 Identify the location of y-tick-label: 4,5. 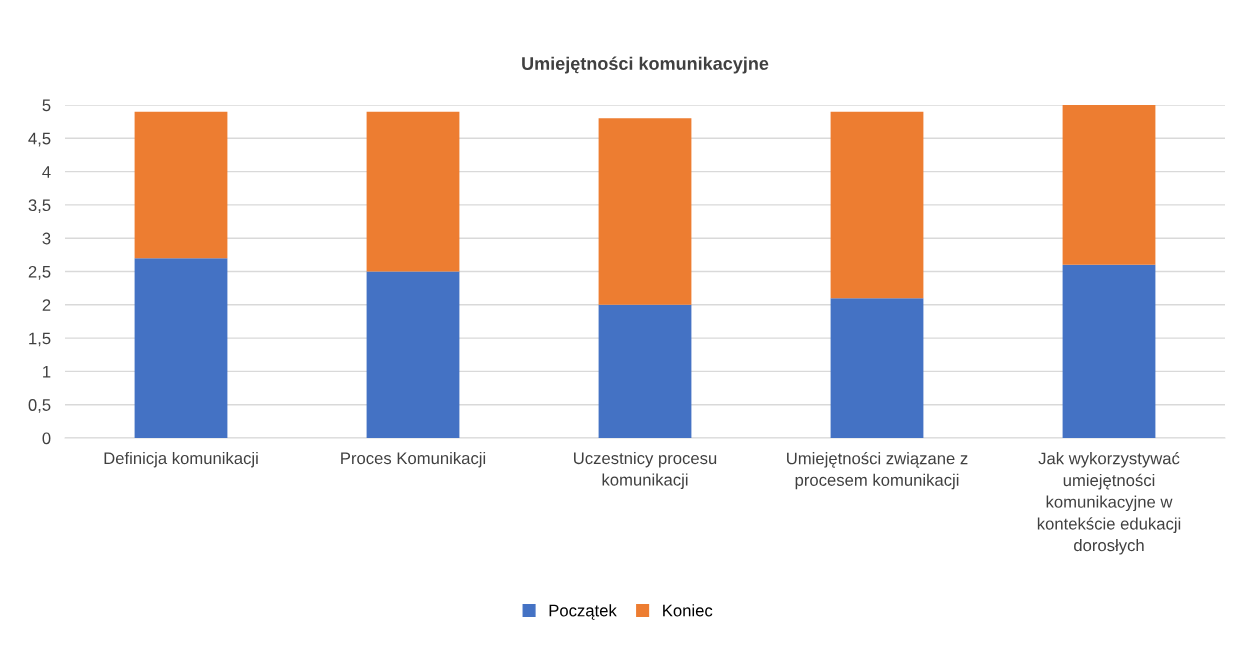
(39, 139).